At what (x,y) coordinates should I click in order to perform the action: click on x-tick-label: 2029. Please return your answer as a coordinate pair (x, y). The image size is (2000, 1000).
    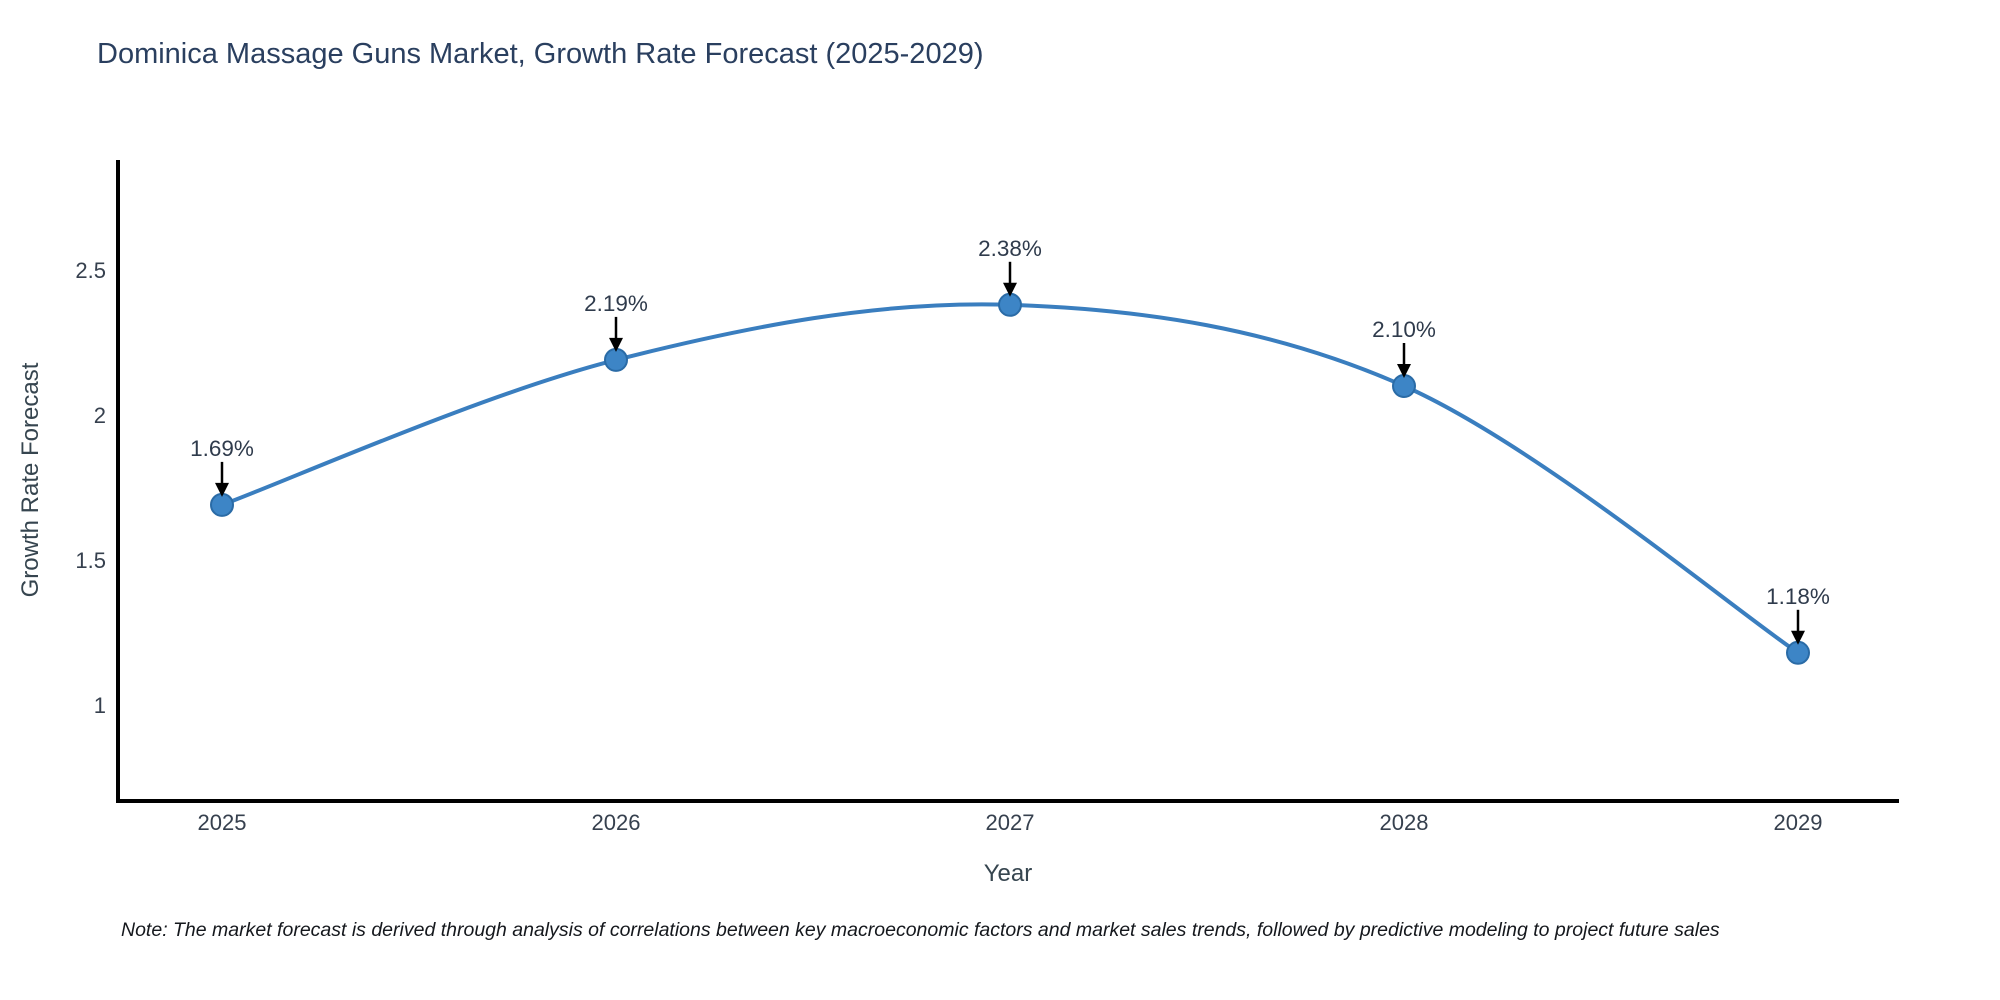
    Looking at the image, I should click on (1798, 822).